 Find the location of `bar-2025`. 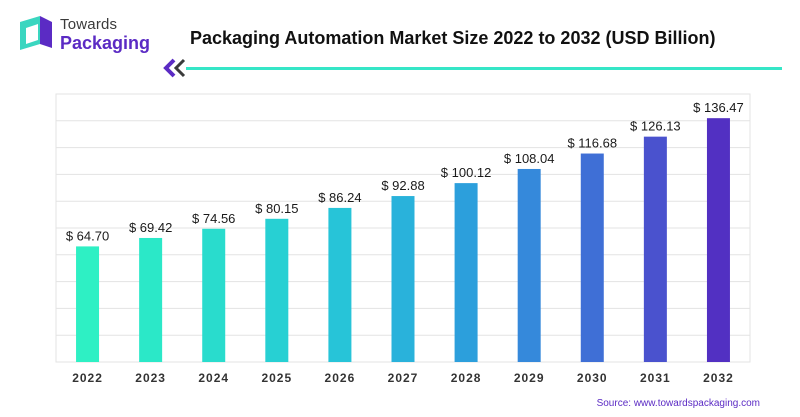

bar-2025 is located at coordinates (277, 290).